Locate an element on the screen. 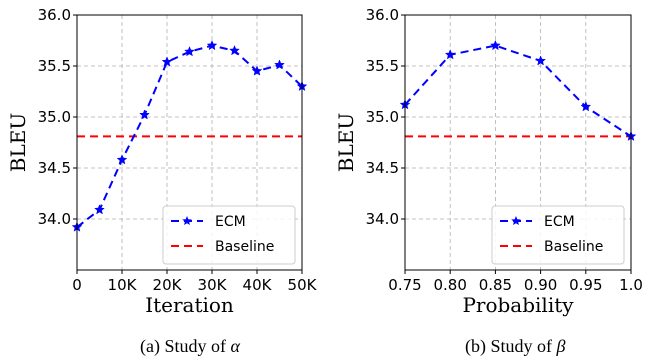  caption: (b) Study of β is located at coordinates (515, 346).